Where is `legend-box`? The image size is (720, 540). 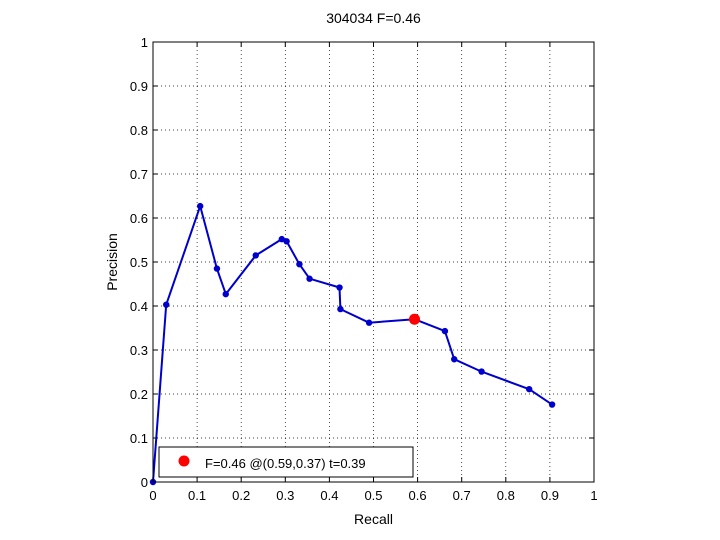
legend-box is located at coordinates (286, 462).